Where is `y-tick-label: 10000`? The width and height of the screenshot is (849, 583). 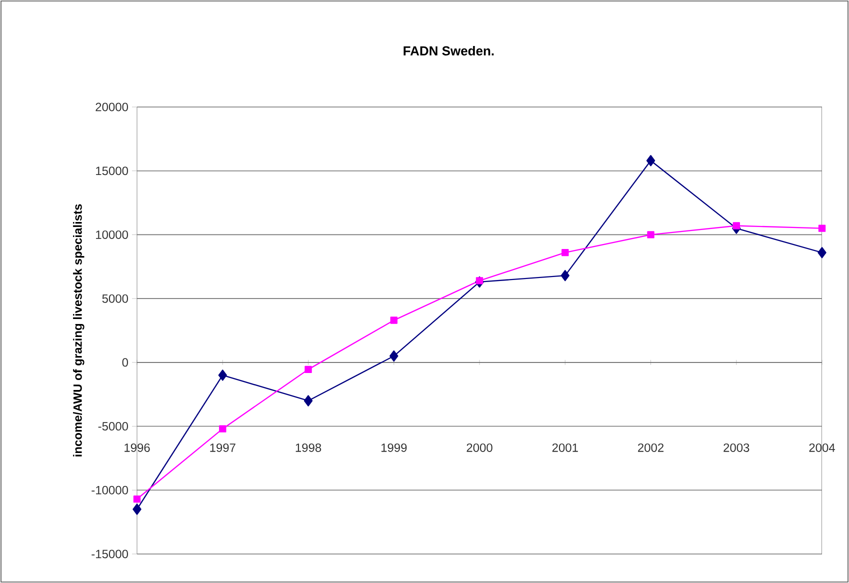 y-tick-label: 10000 is located at coordinates (112, 234).